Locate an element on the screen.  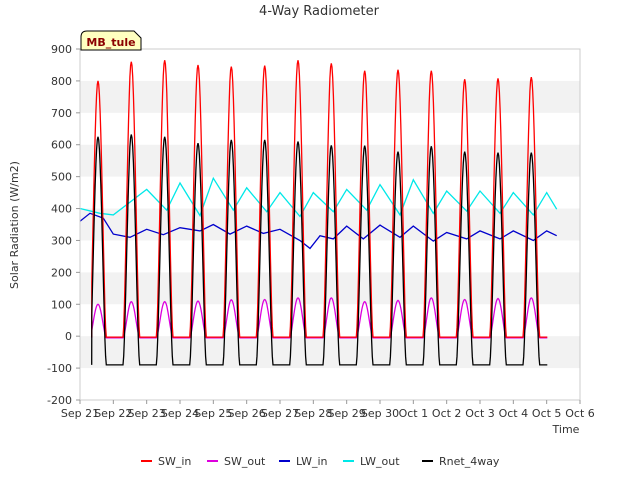
x-tick-label: Sep 24 is located at coordinates (180, 413).